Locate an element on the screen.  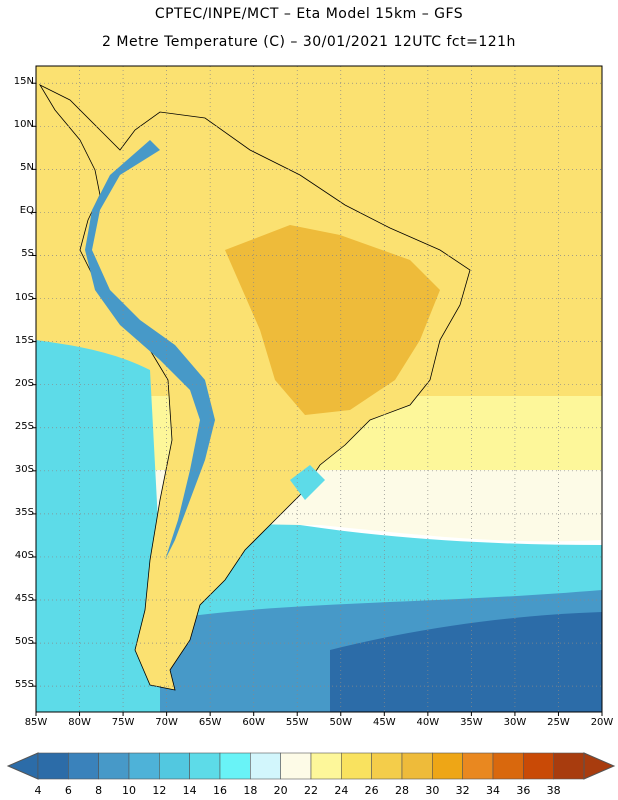
colorbar-left-arrow is located at coordinates (22, 766).